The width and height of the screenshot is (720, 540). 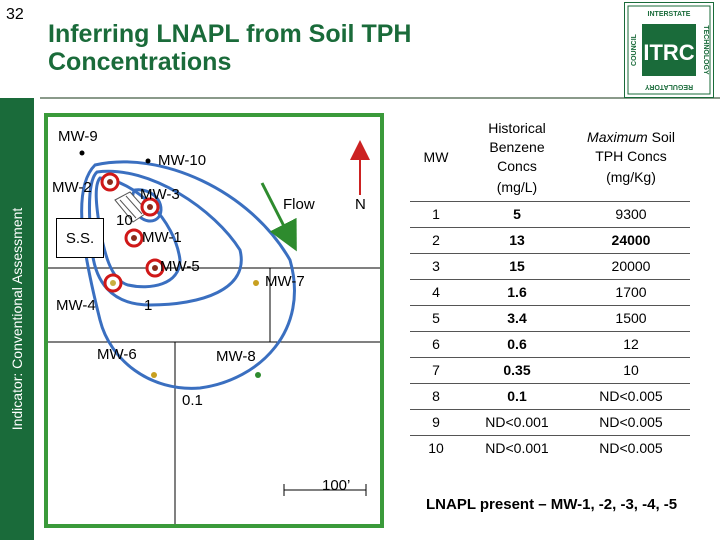 I want to click on table-row: 6 0.6 12, so click(x=550, y=343).